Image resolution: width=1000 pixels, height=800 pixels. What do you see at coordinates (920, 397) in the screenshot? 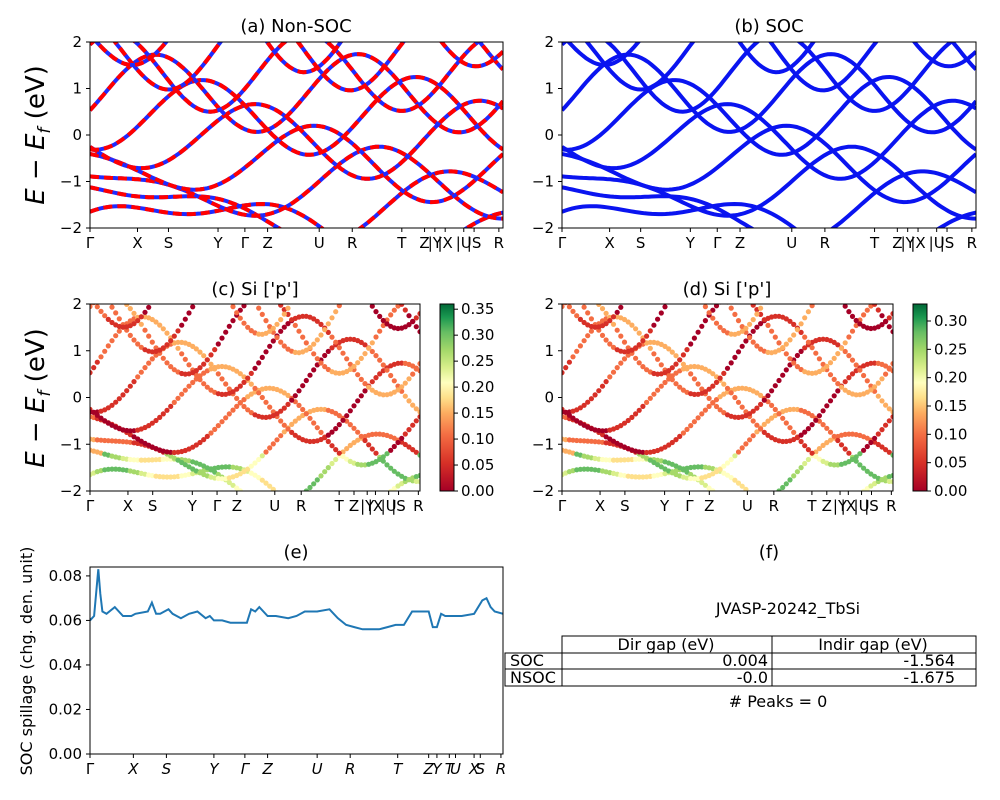
I see `panel-d-colorbar` at bounding box center [920, 397].